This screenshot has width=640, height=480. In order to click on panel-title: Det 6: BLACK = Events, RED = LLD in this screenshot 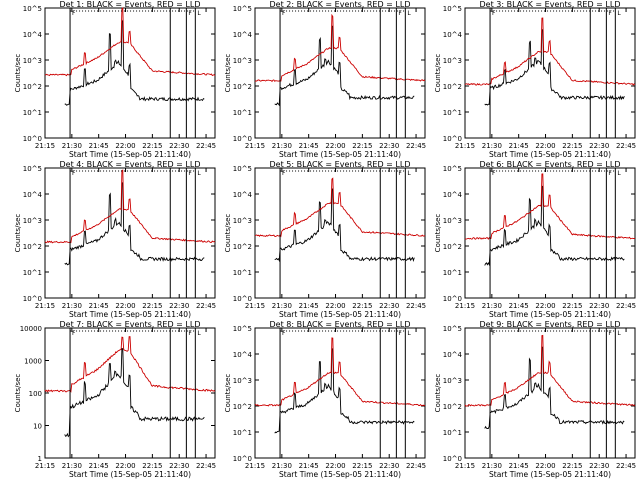, I will do `click(550, 164)`.